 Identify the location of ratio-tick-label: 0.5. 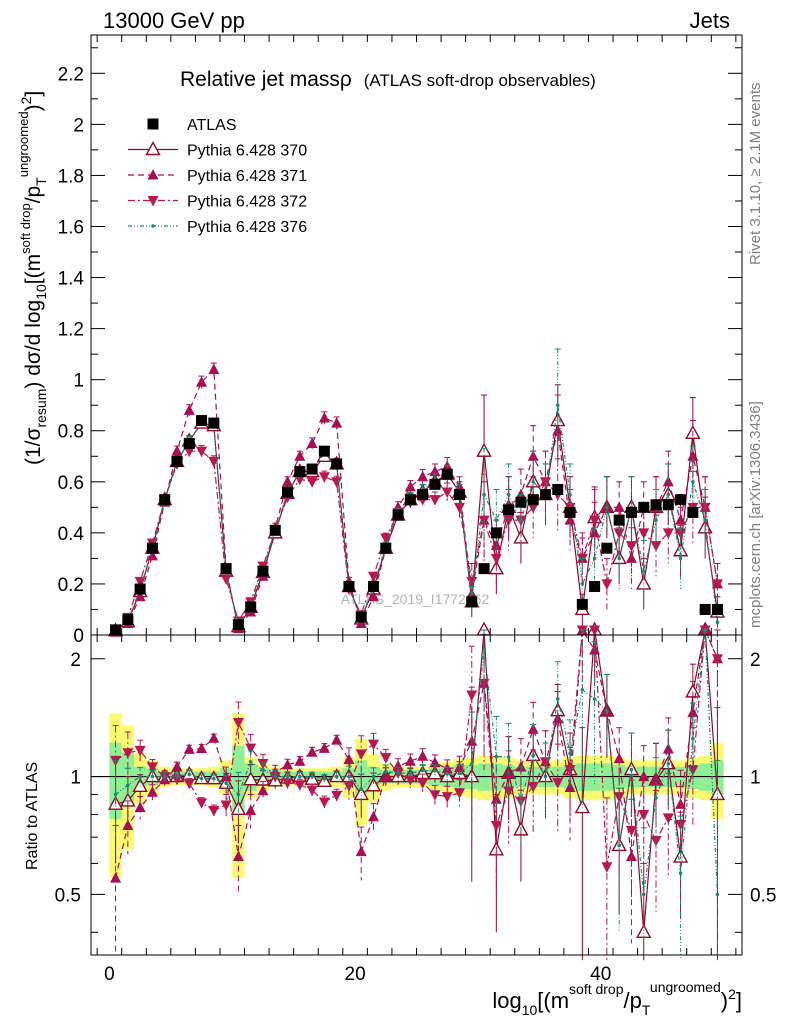
(68, 895).